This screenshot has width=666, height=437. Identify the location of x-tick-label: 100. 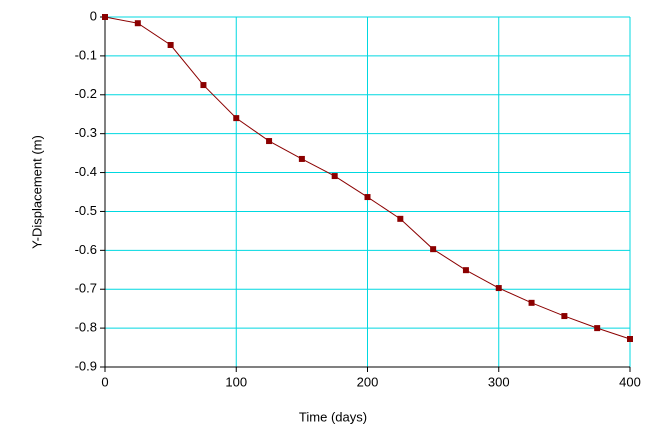
(236, 381).